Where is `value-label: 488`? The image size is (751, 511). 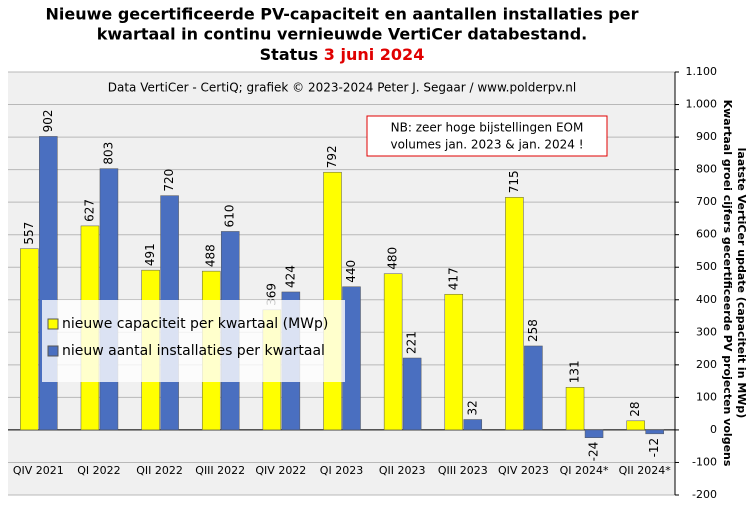 value-label: 488 is located at coordinates (211, 255).